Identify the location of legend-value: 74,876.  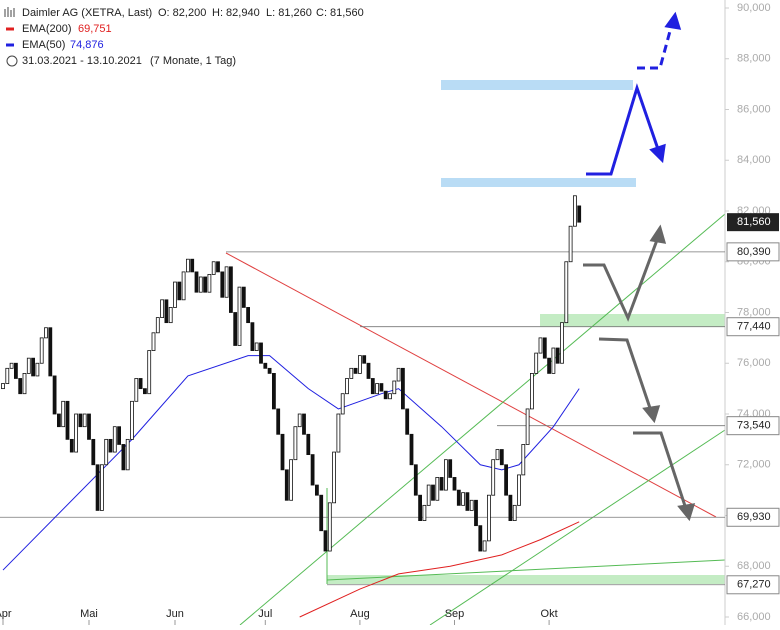
(87, 45).